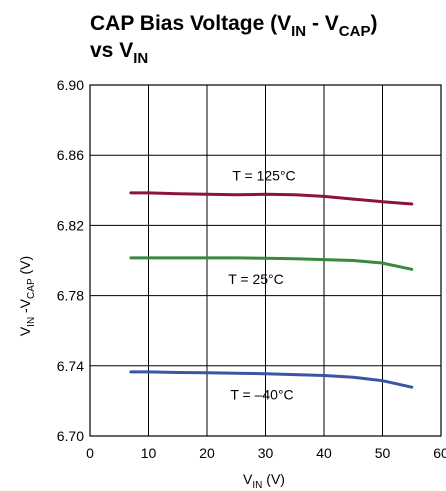  Describe the element at coordinates (119, 53) in the screenshot. I see `chart-title-line2: vs VIN` at that location.